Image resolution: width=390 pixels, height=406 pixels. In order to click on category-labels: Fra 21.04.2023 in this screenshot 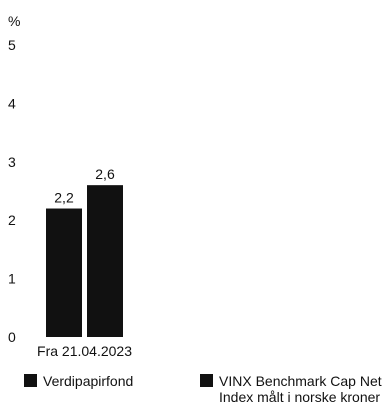, I will do `click(84, 351)`.